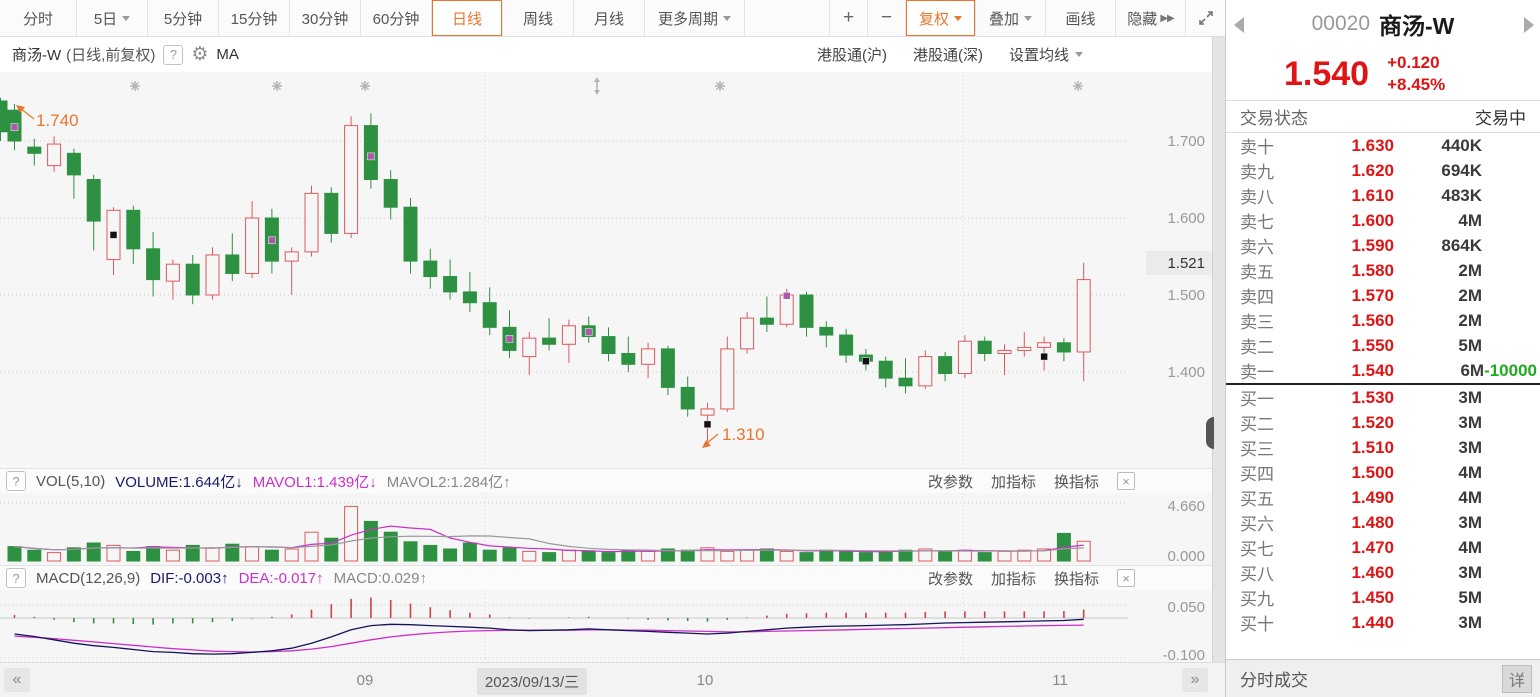 This screenshot has height=697, width=1540. Describe the element at coordinates (1529, 25) in the screenshot. I see `next-stock-icon` at that location.